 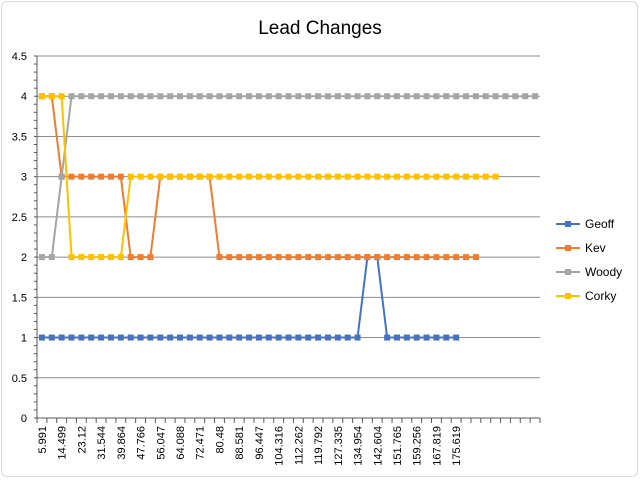 I want to click on x-tick-label: 104.316, so click(x=280, y=446).